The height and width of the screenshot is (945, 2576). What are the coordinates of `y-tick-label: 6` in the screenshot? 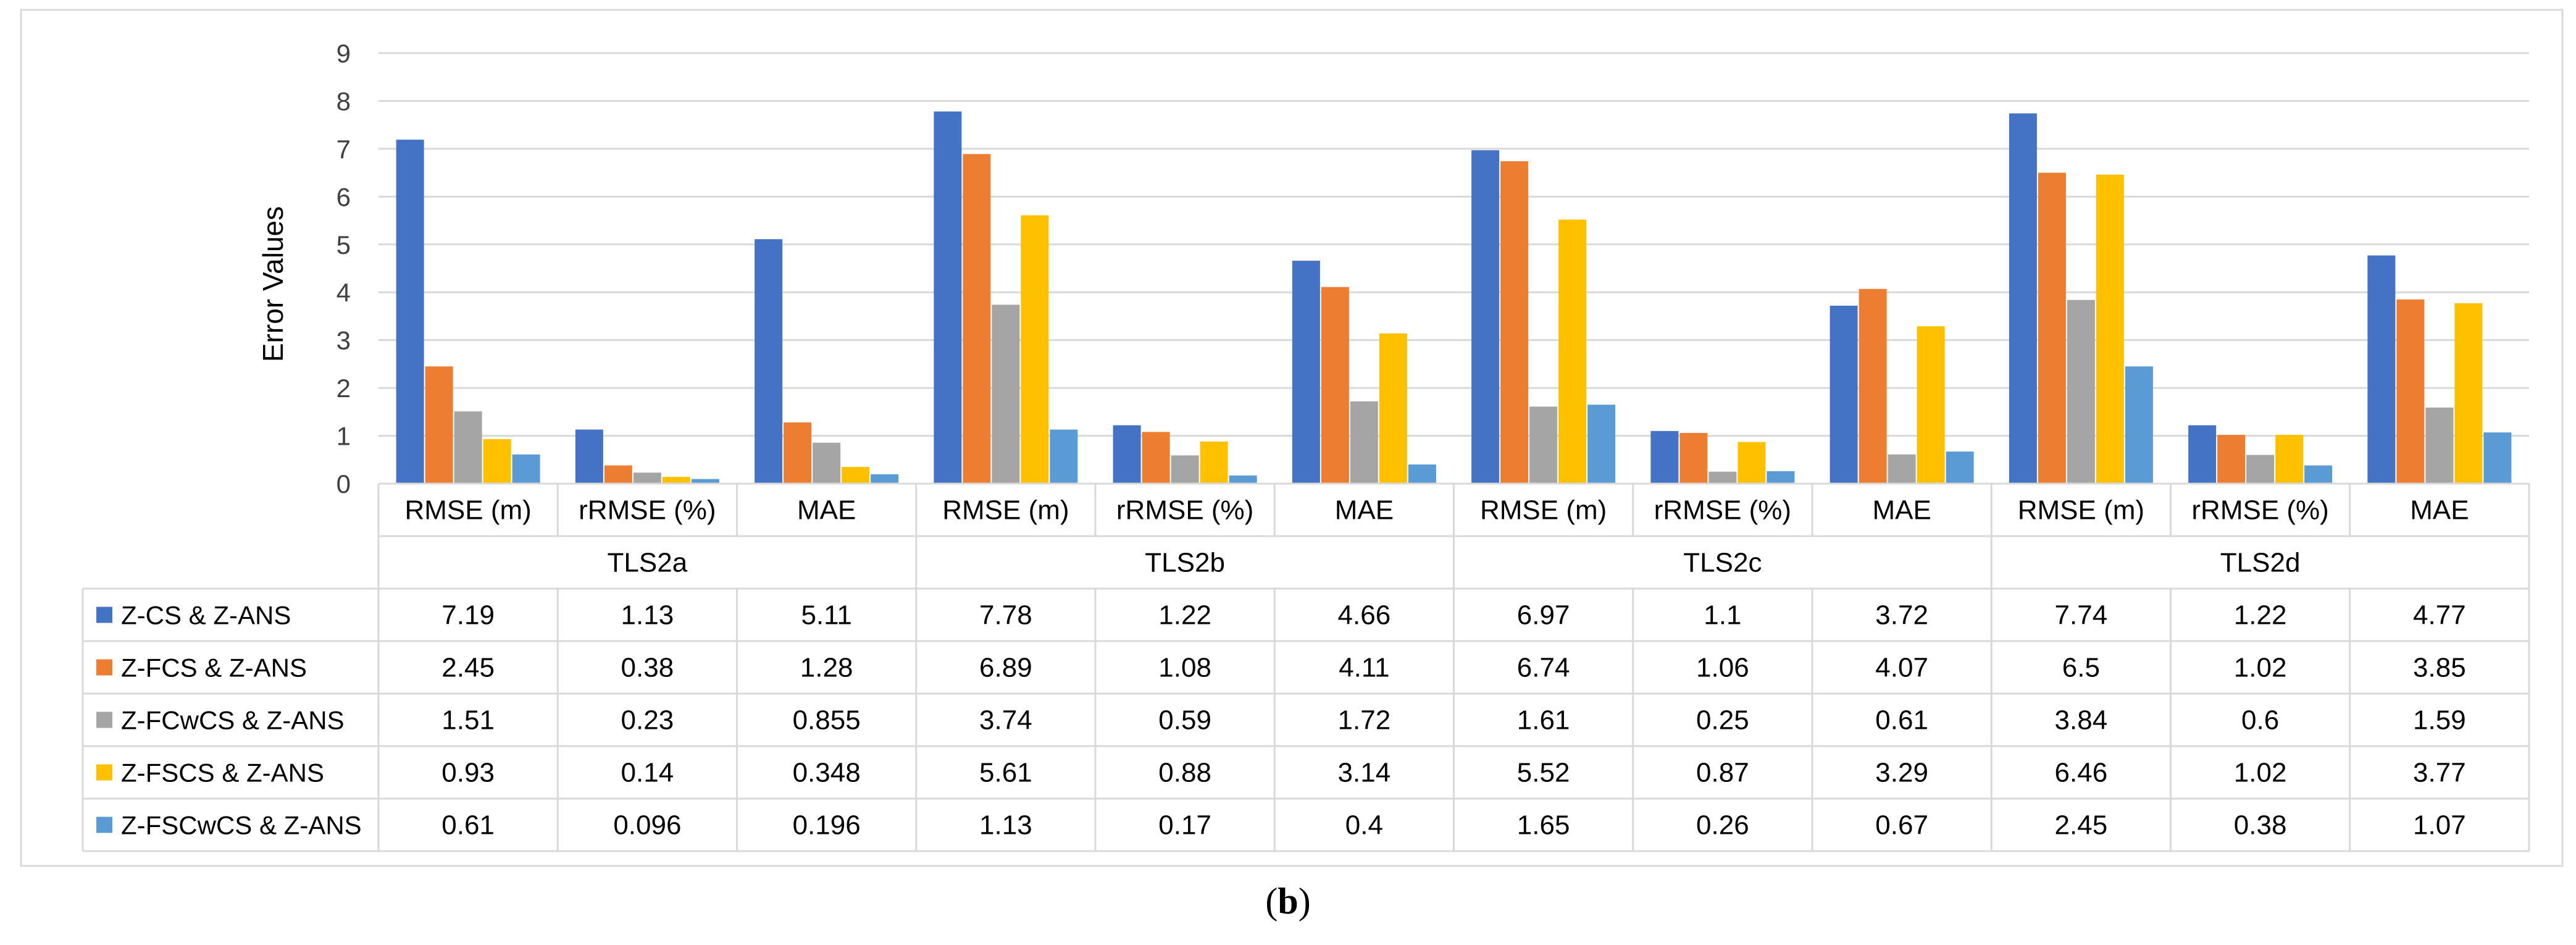 It's located at (344, 197).